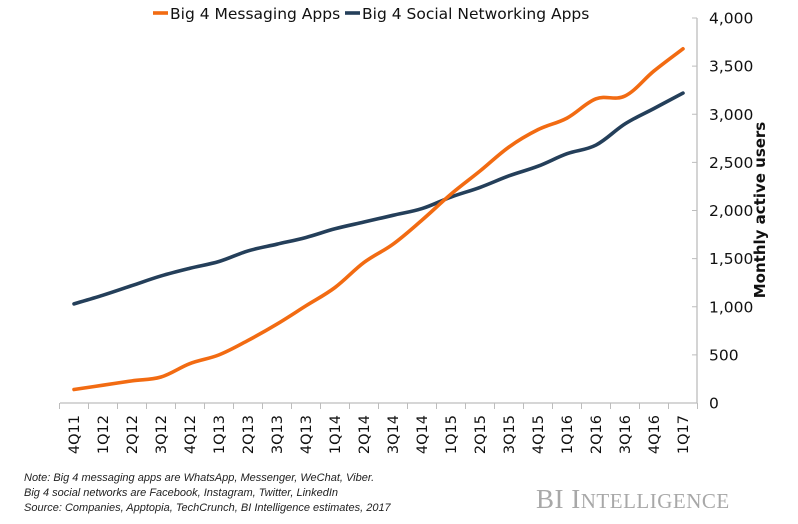 The height and width of the screenshot is (524, 798). I want to click on x-tick-label: 4Q11, so click(75, 434).